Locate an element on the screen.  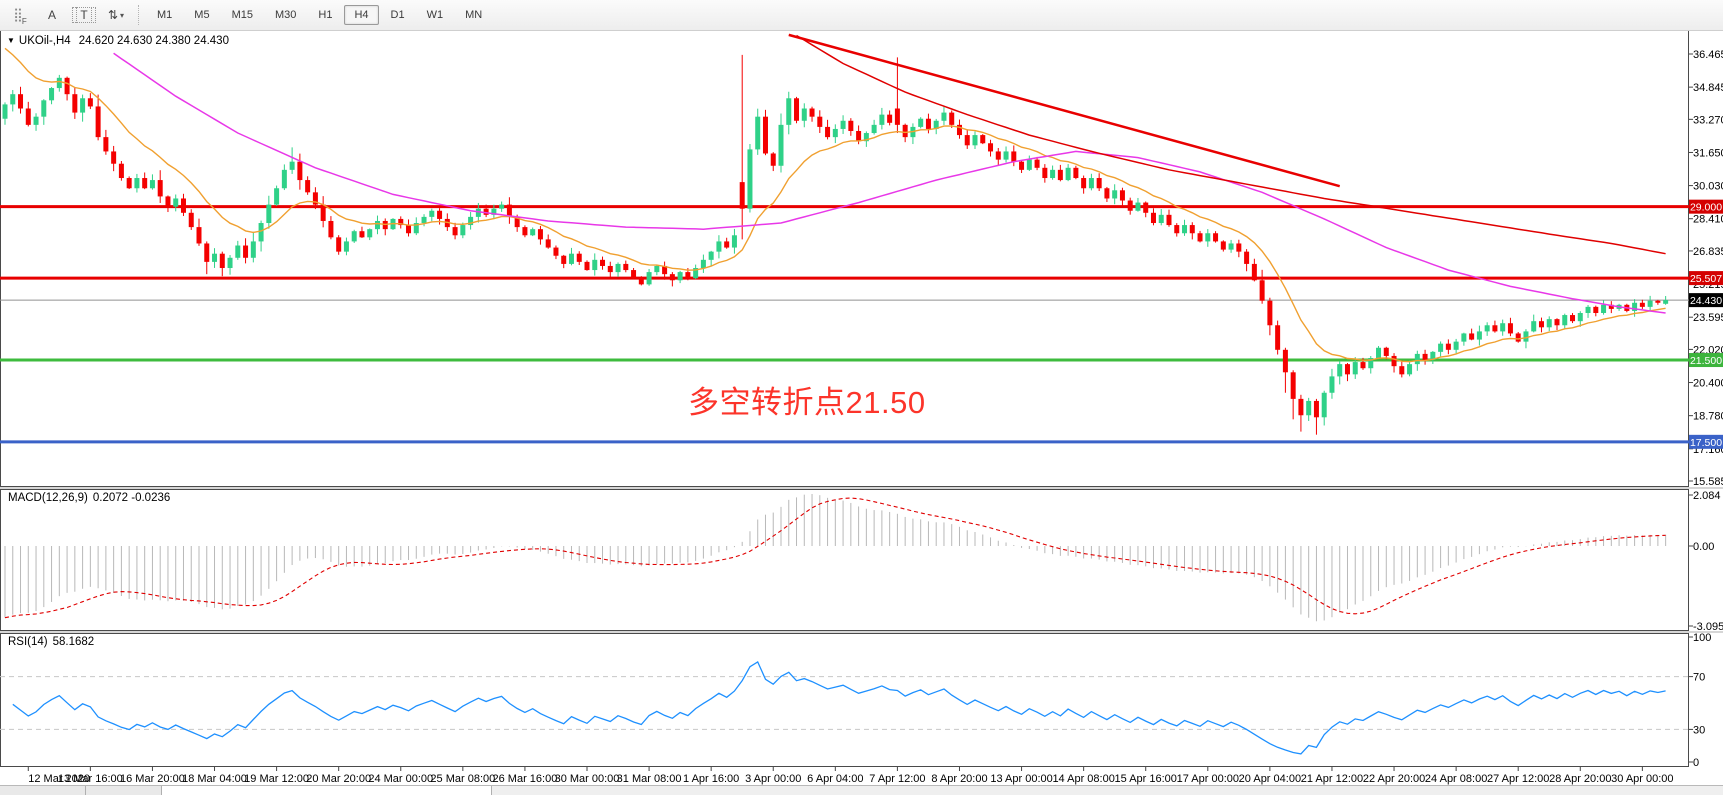
rsi-axis-label: 0 is located at coordinates (1696, 763).